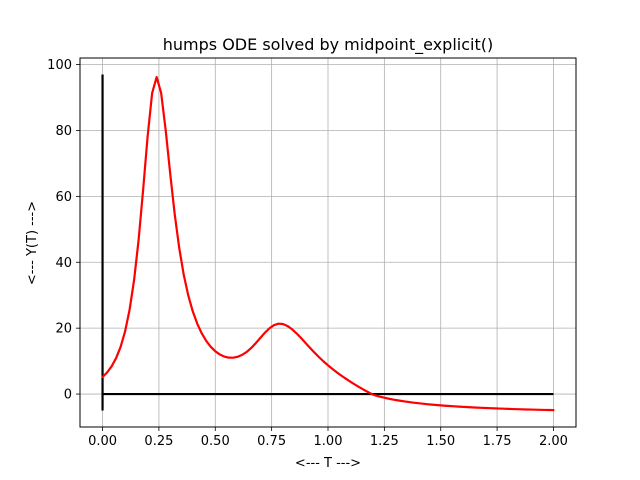 This screenshot has width=640, height=480. I want to click on y-axis-ticks: 0 20 40 60 80 100, so click(63, 230).